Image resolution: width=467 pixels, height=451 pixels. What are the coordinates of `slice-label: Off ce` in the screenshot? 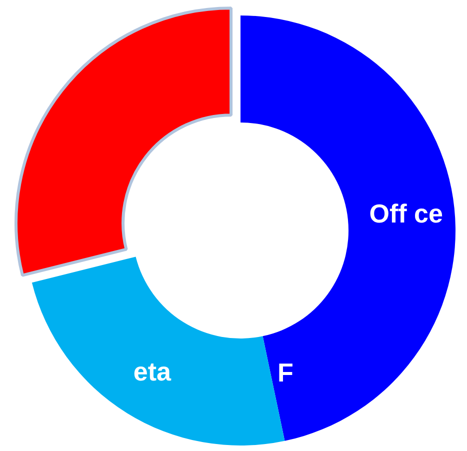 It's located at (406, 213).